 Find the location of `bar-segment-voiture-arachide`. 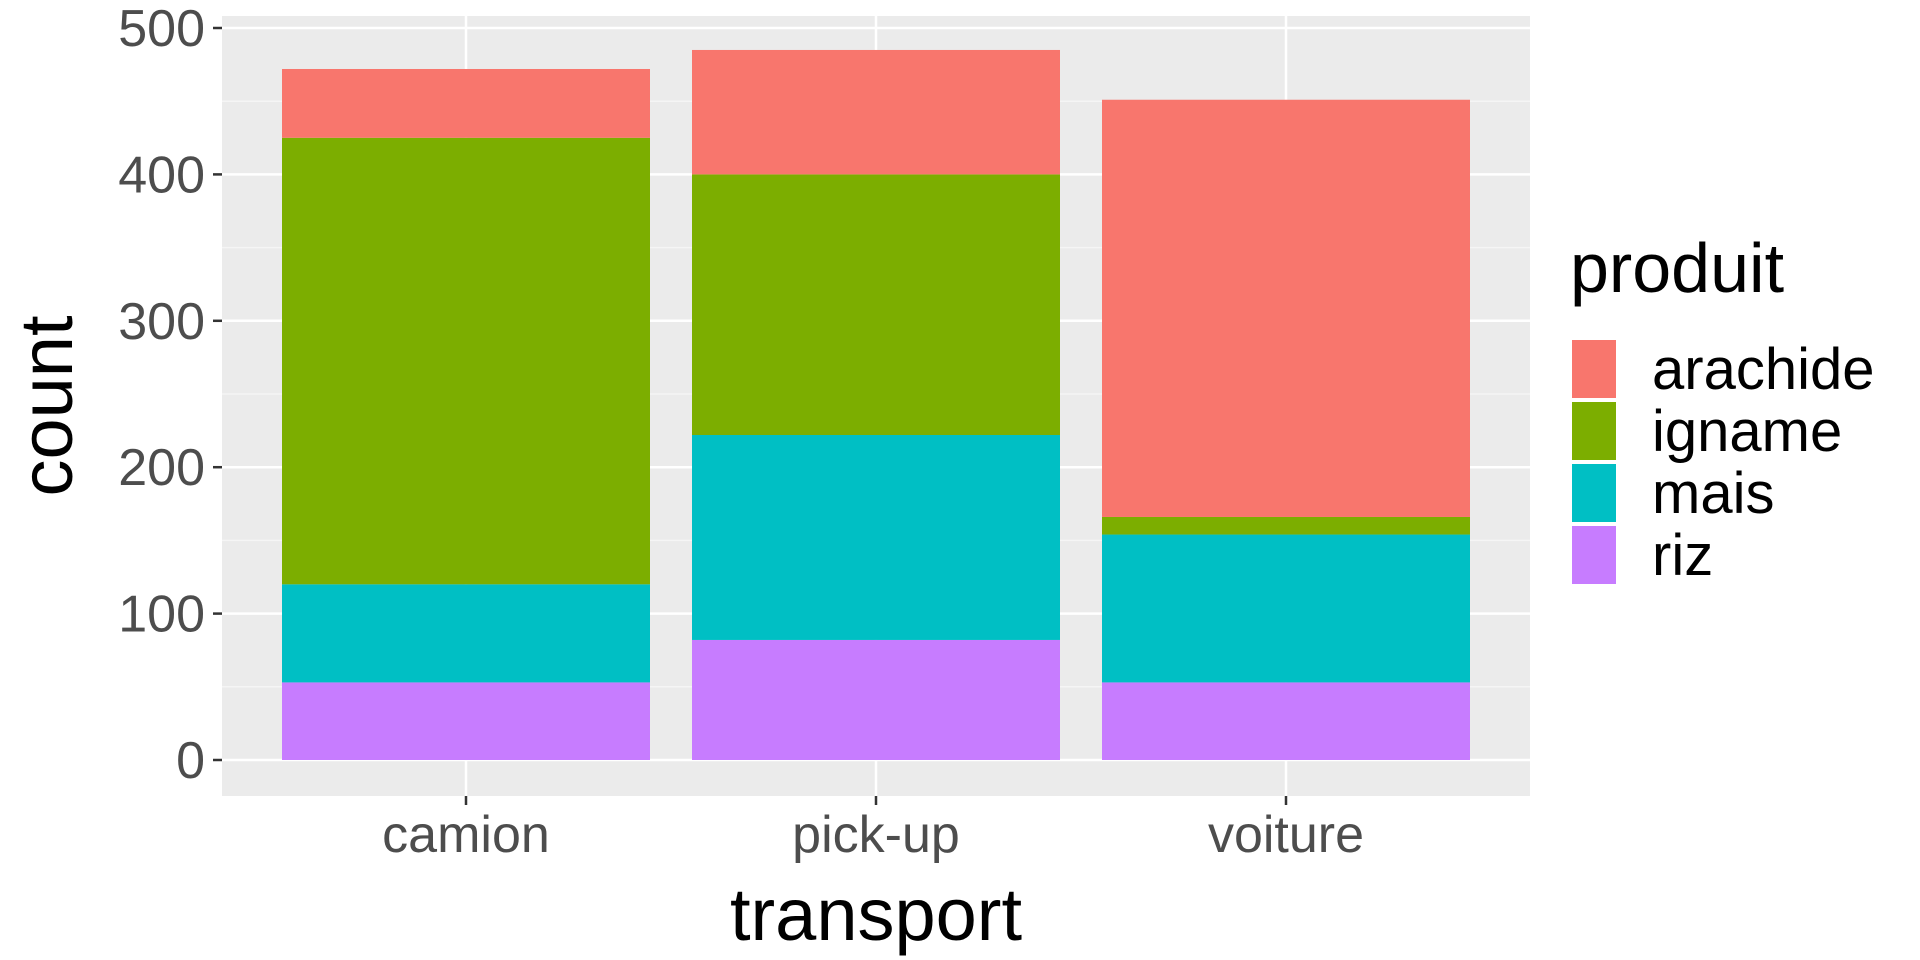

bar-segment-voiture-arachide is located at coordinates (1286, 308).